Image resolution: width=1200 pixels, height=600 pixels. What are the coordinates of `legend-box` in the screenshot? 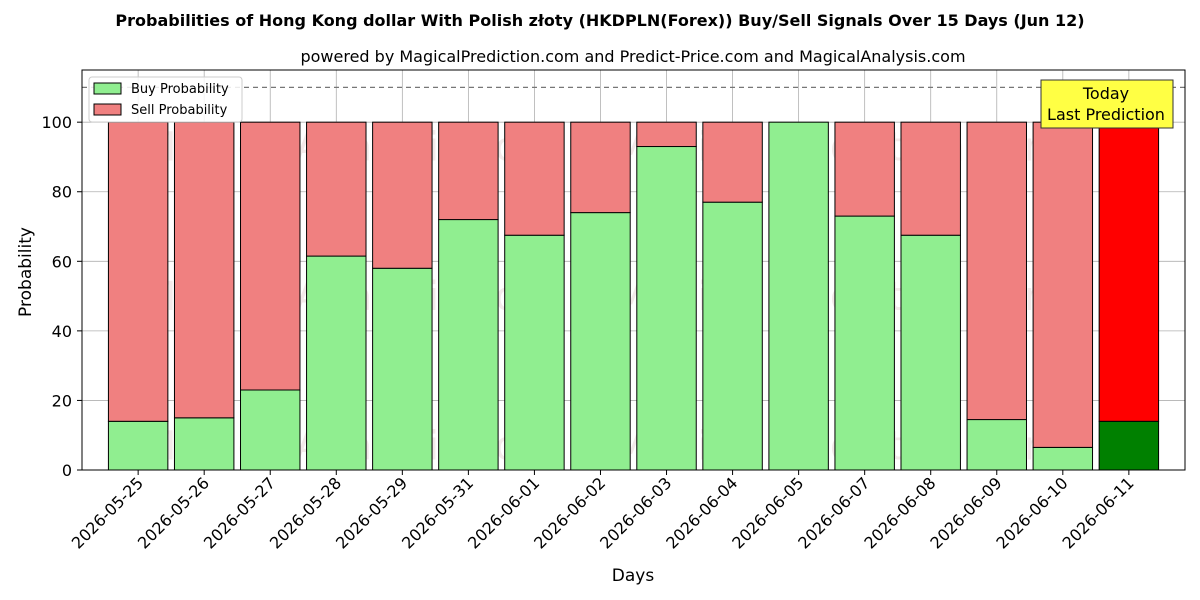 It's located at (165, 99).